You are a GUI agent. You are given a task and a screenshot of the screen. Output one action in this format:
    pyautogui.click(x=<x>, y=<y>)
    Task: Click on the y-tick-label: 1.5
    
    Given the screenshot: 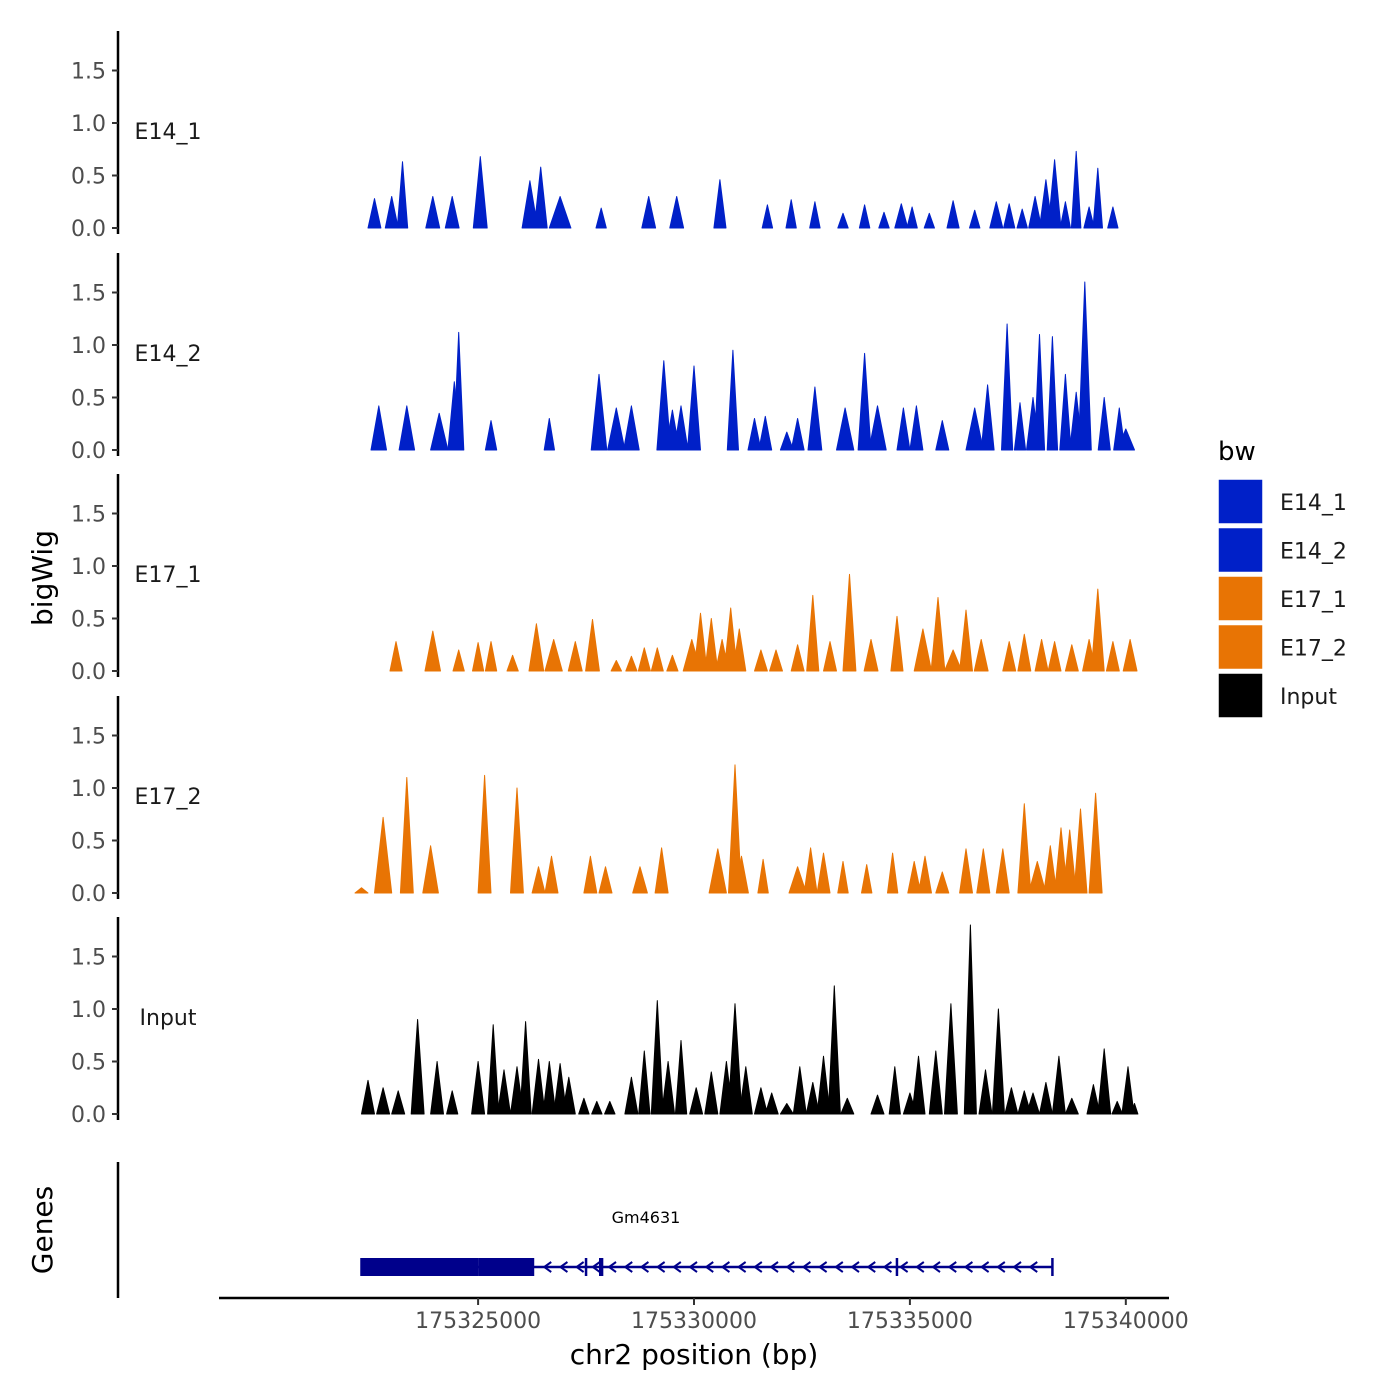 What is the action you would take?
    pyautogui.click(x=88, y=737)
    